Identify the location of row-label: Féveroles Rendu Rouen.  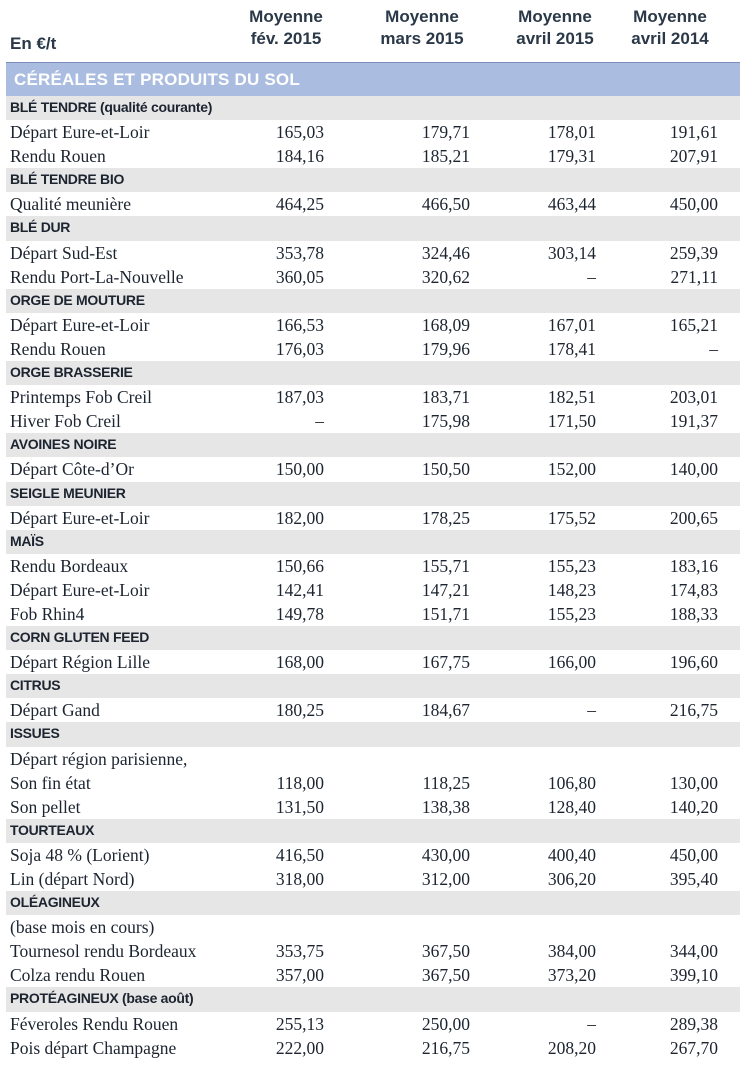
(94, 1023).